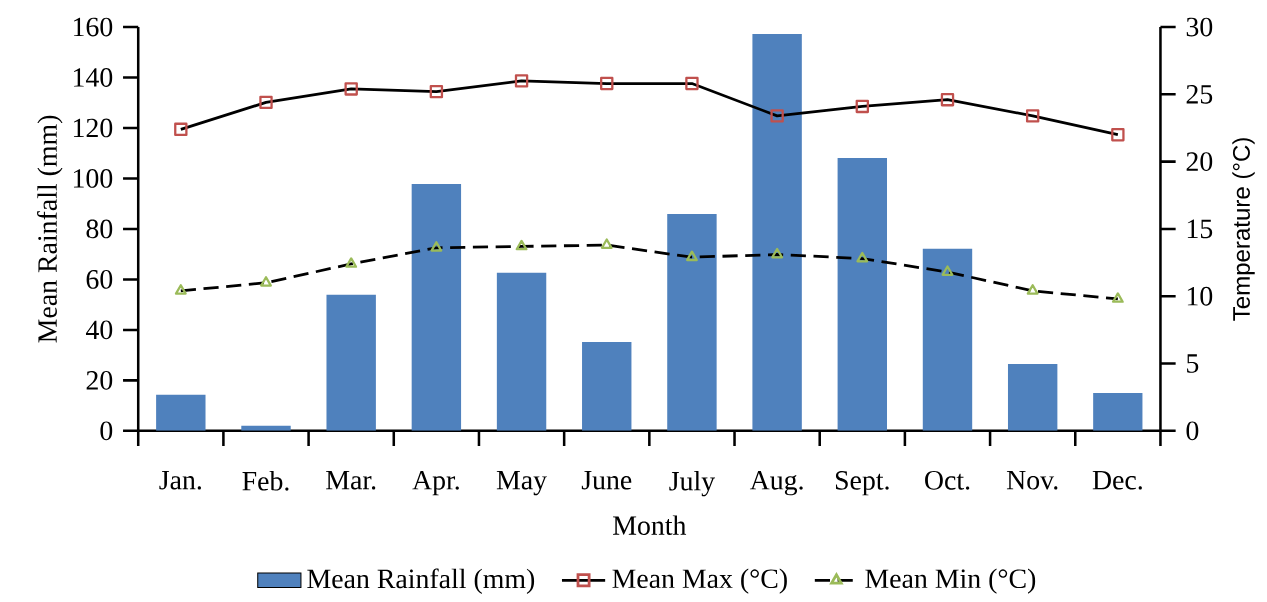 The width and height of the screenshot is (1267, 602). What do you see at coordinates (351, 480) in the screenshot?
I see `x-tick-label: Mar.` at bounding box center [351, 480].